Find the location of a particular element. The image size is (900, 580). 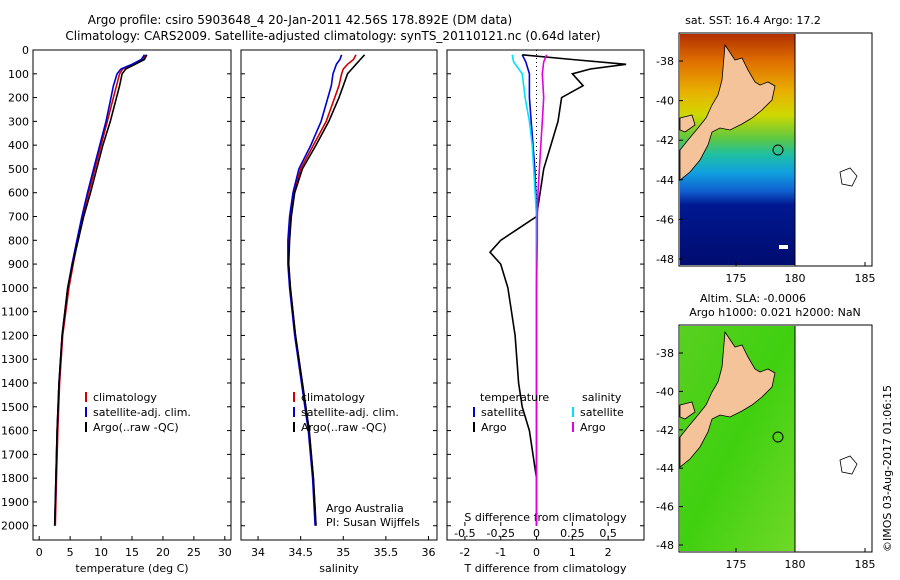

y-tick-label: 1000 is located at coordinates (15, 288).